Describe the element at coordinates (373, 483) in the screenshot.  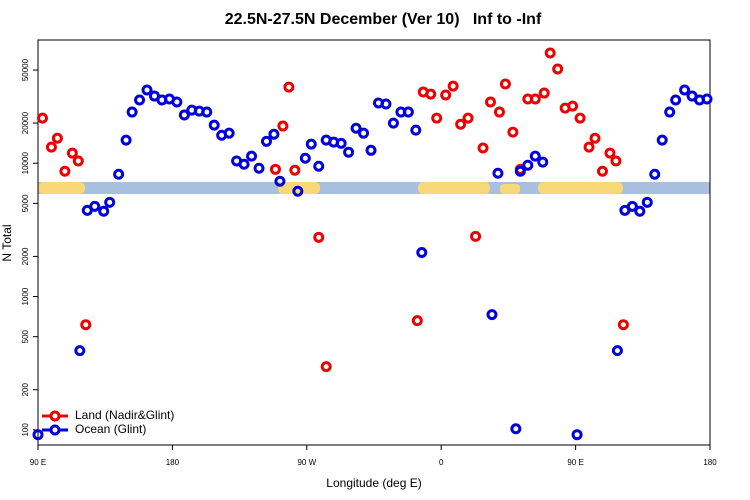
I see `x-axis-label: Longitude (deg E)` at that location.